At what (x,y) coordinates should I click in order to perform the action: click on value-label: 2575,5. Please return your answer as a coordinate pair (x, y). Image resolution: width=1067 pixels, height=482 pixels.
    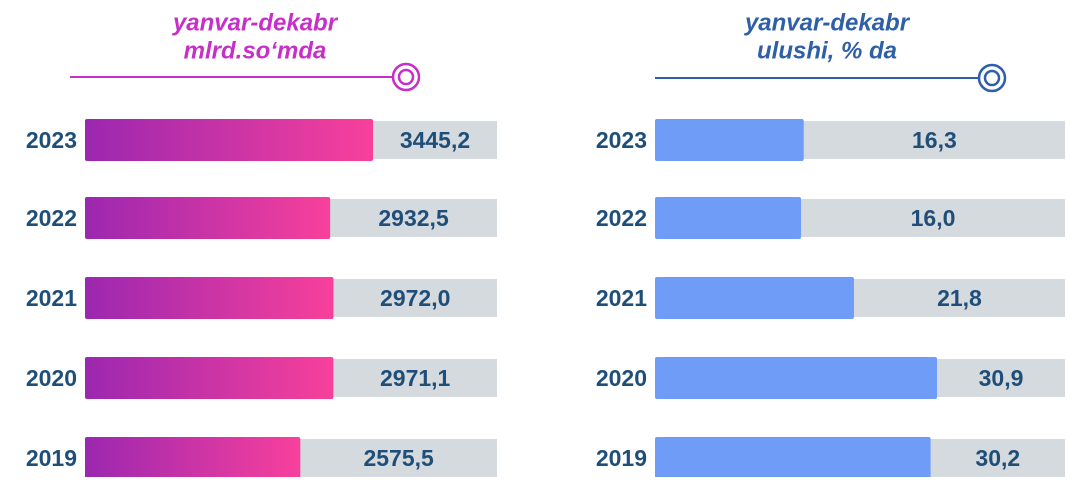
    Looking at the image, I should click on (398, 458).